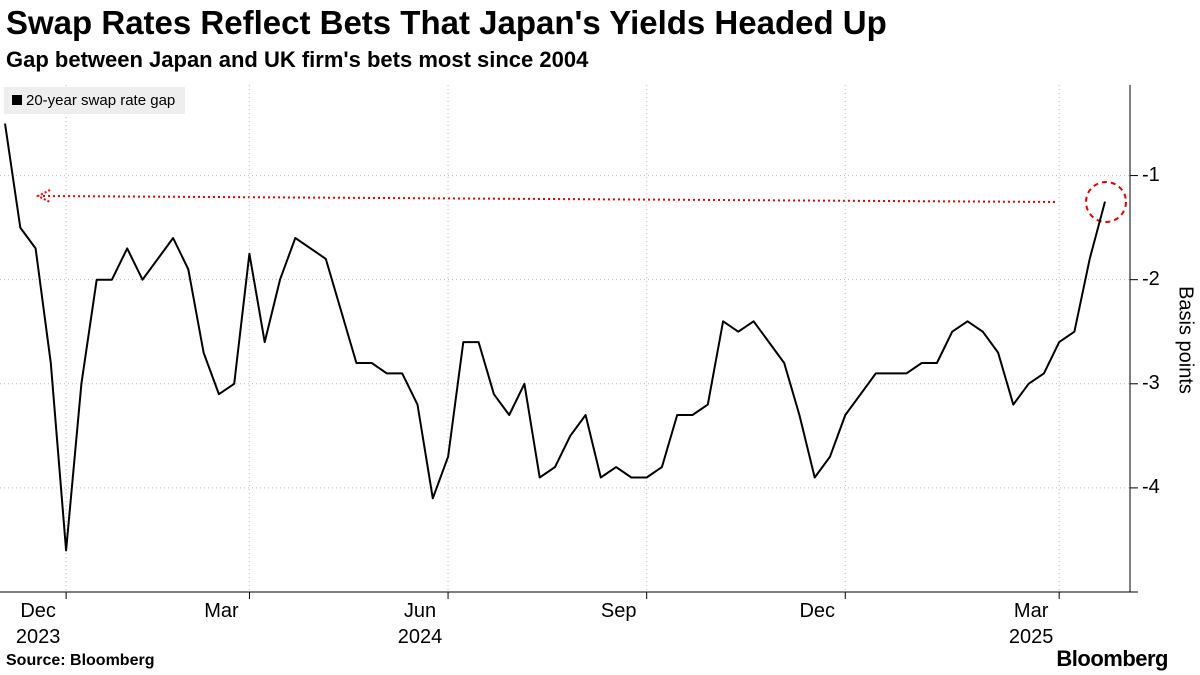 The height and width of the screenshot is (675, 1200). What do you see at coordinates (1112, 658) in the screenshot?
I see `brand: Bloomberg` at bounding box center [1112, 658].